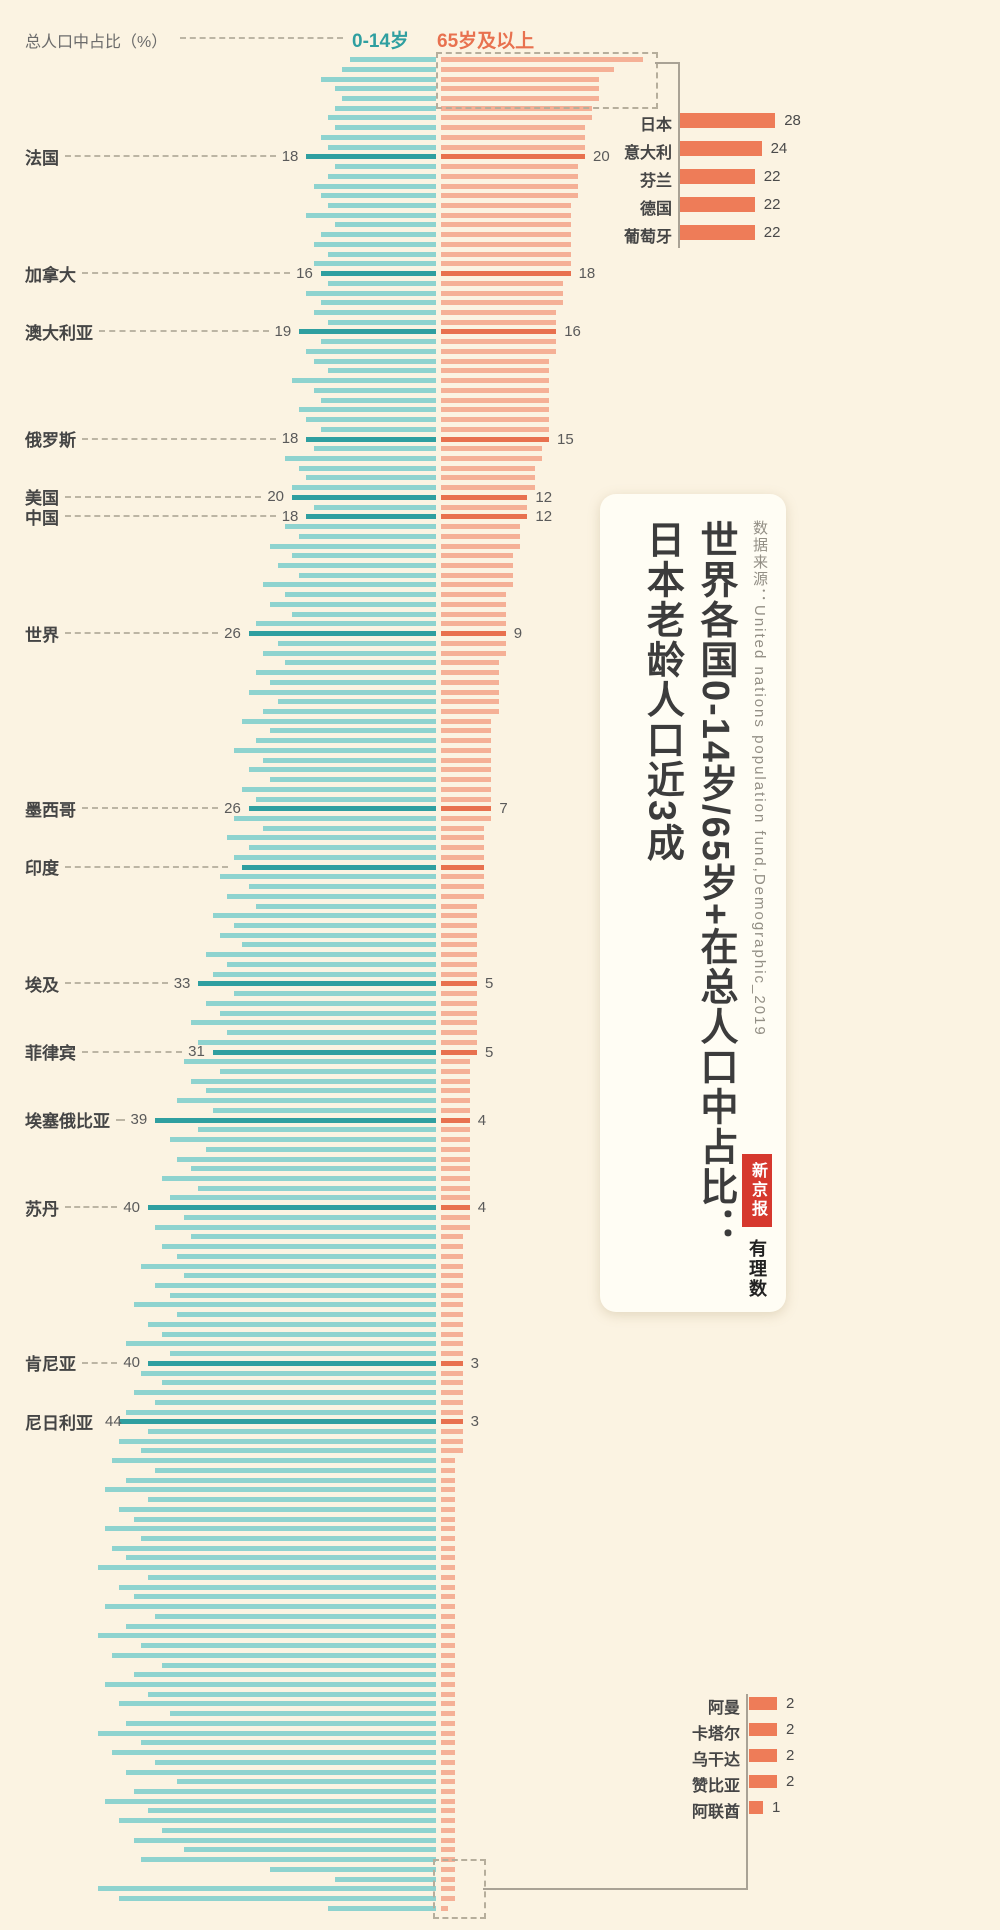 The image size is (1000, 1930). Describe the element at coordinates (113, 1421) in the screenshot. I see `young-value: 44` at that location.